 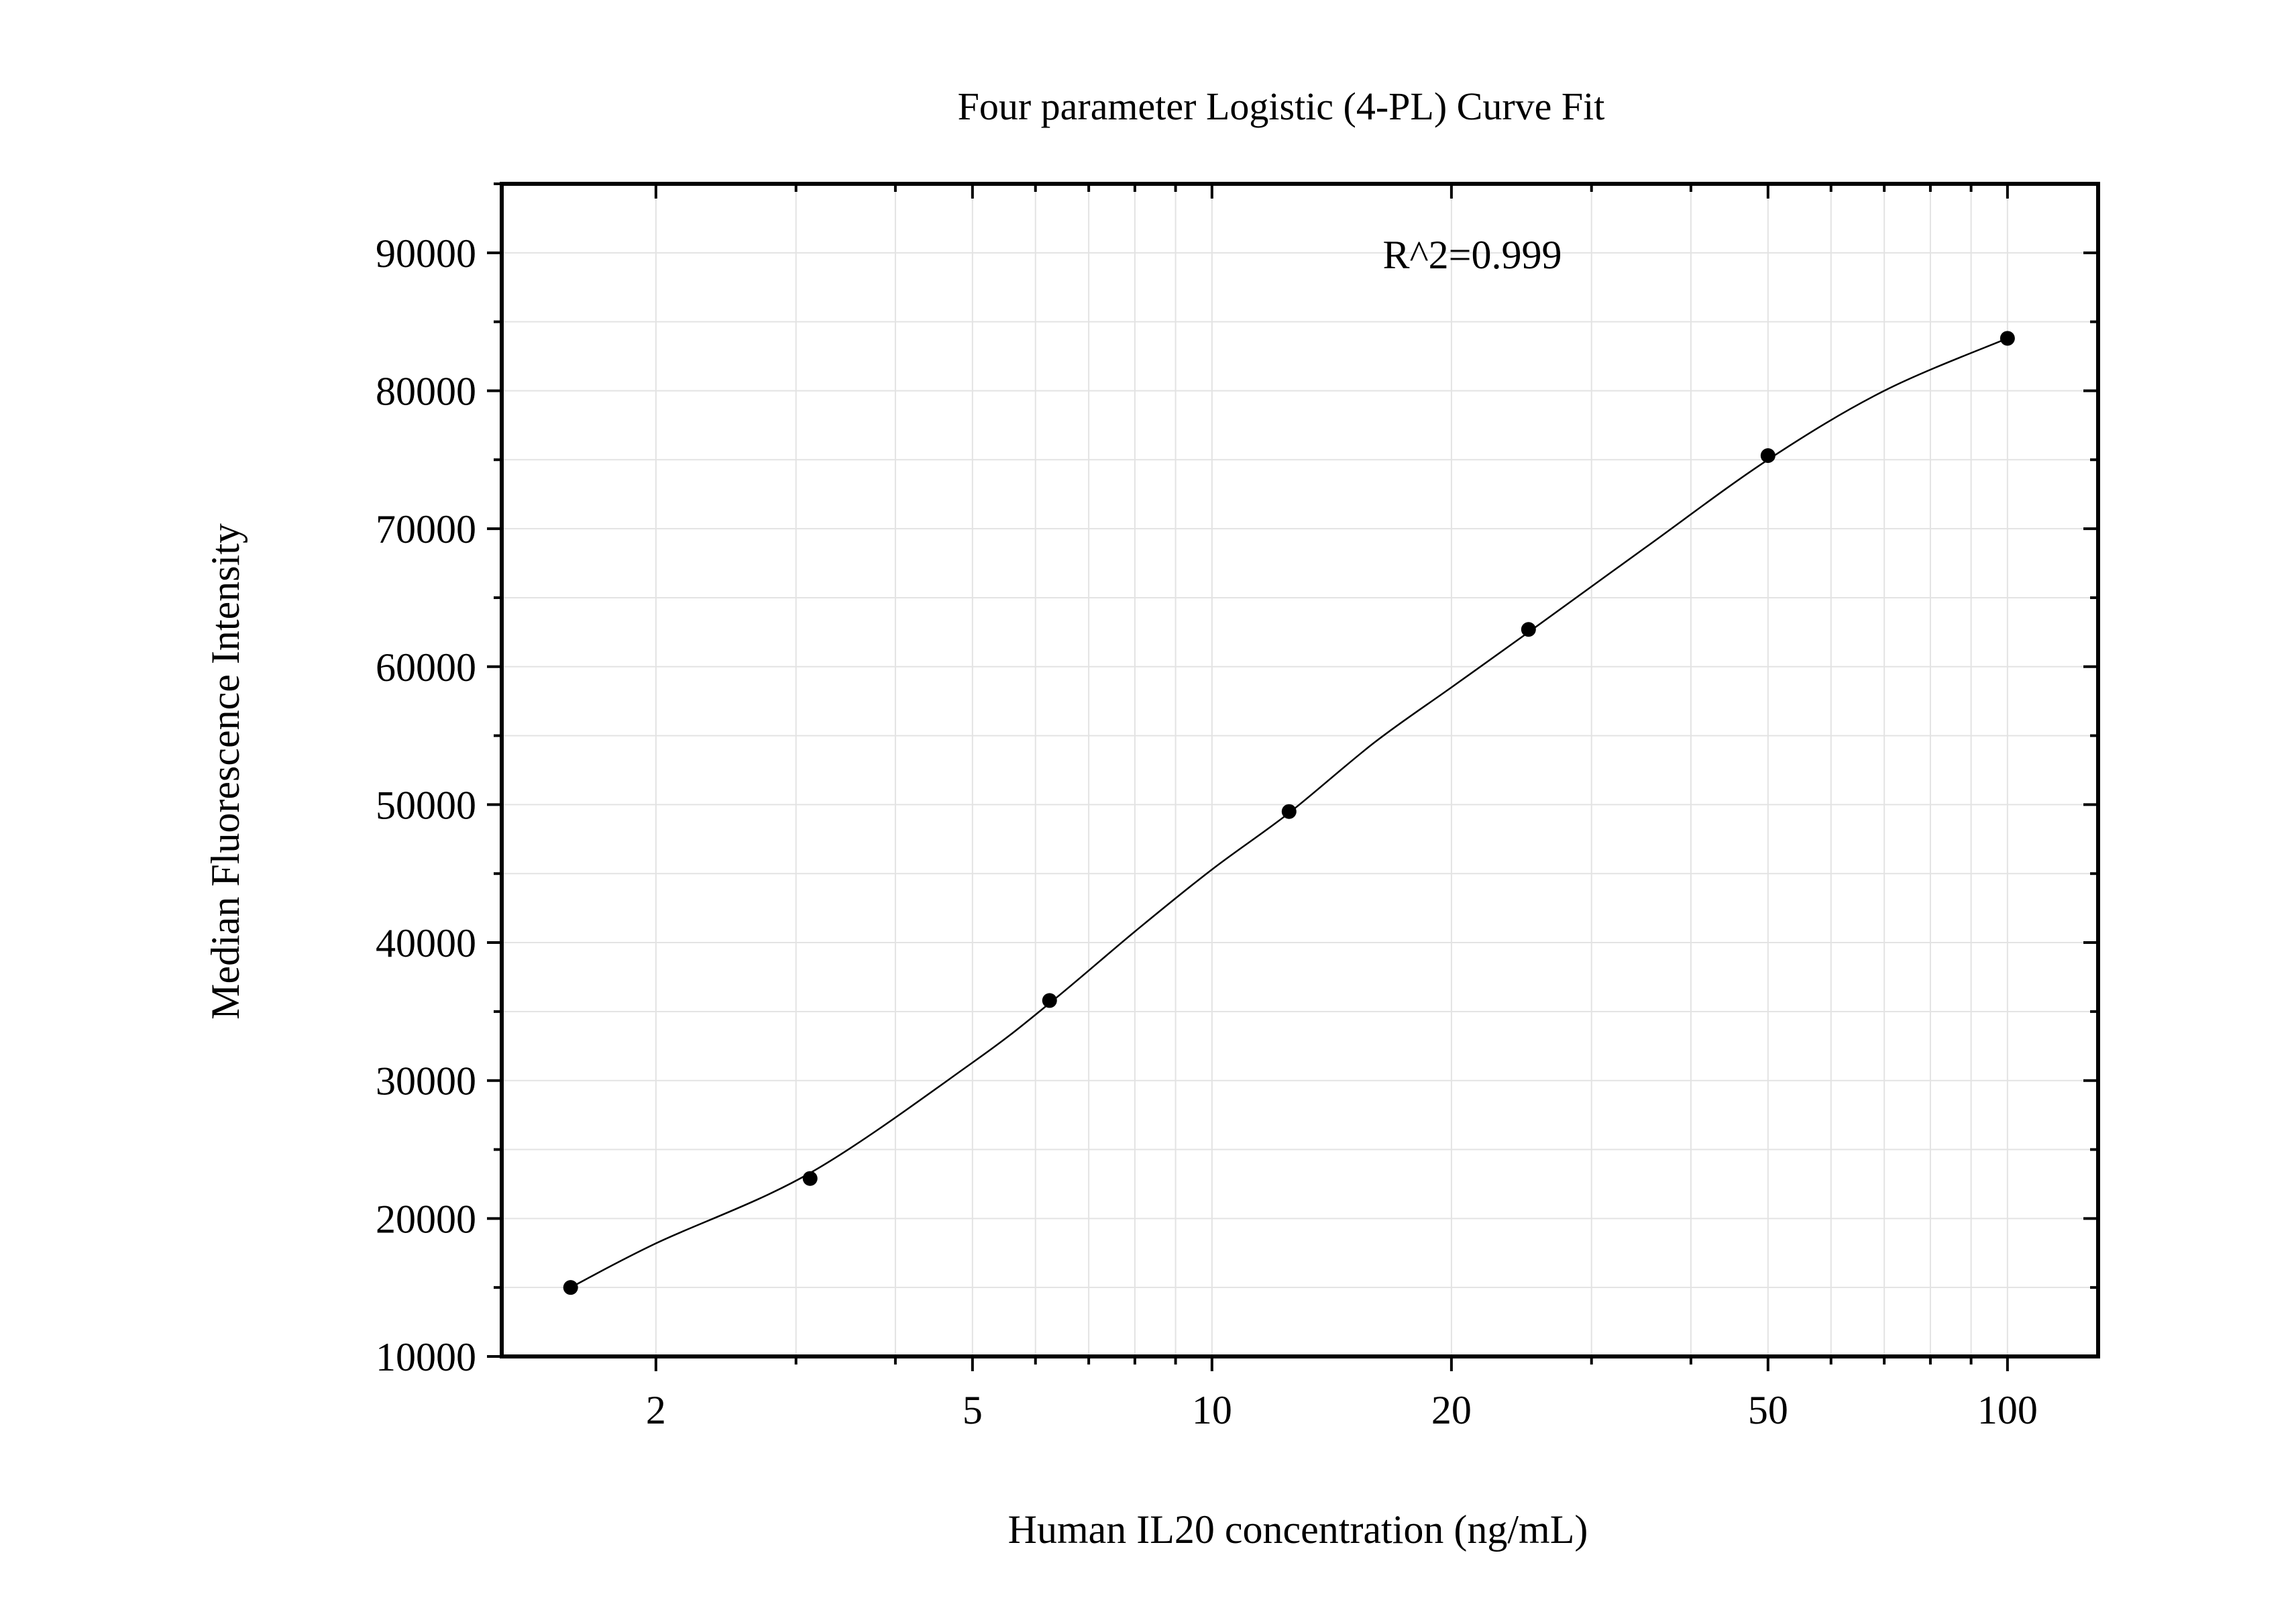 What do you see at coordinates (1768, 1410) in the screenshot?
I see `x-tick-label: 50` at bounding box center [1768, 1410].